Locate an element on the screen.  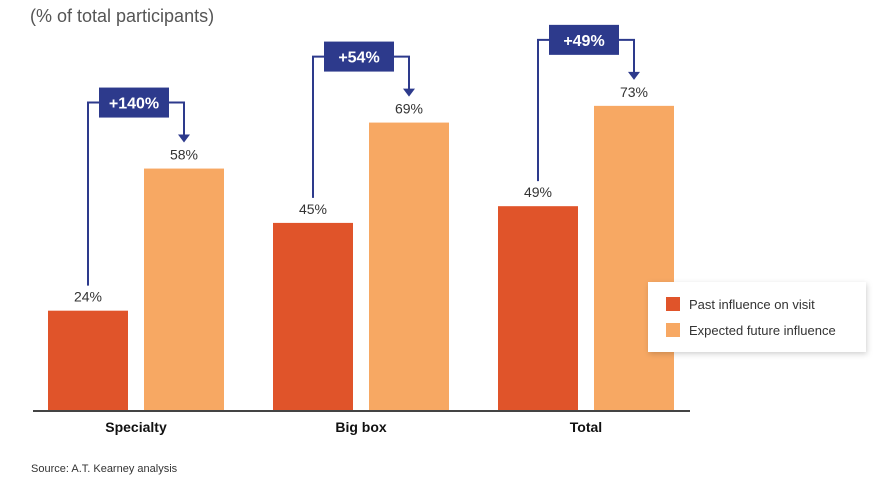
value-label-future-specialty: 58% is located at coordinates (184, 155).